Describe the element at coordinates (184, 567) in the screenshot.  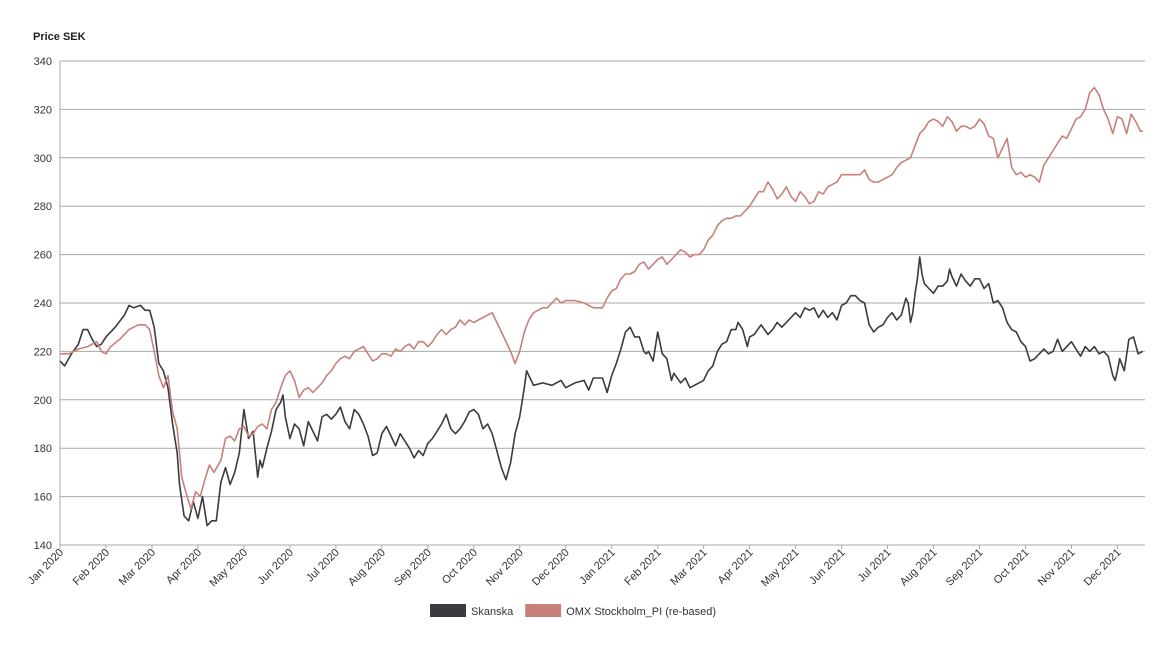
I see `x-tick-label: Apr 2020` at that location.